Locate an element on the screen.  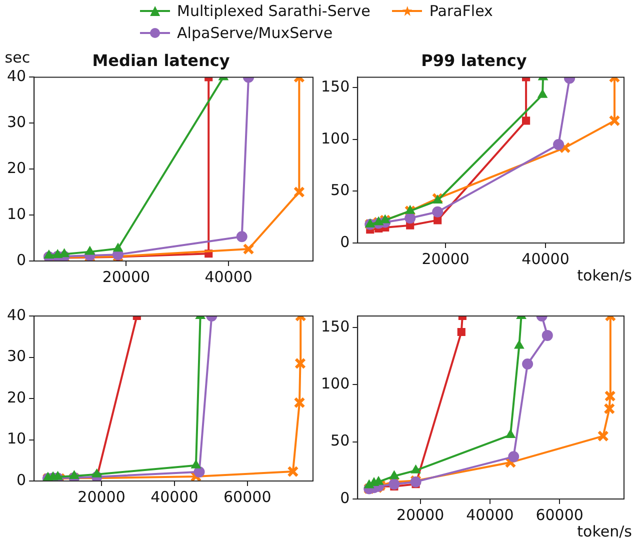
legend-label: AlpaServe/MuxServe is located at coordinates (255, 33).